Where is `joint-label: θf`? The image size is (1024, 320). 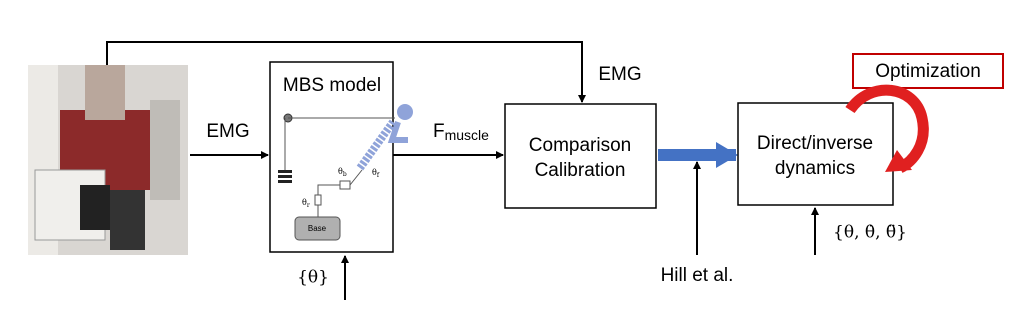 joint-label: θf is located at coordinates (376, 173).